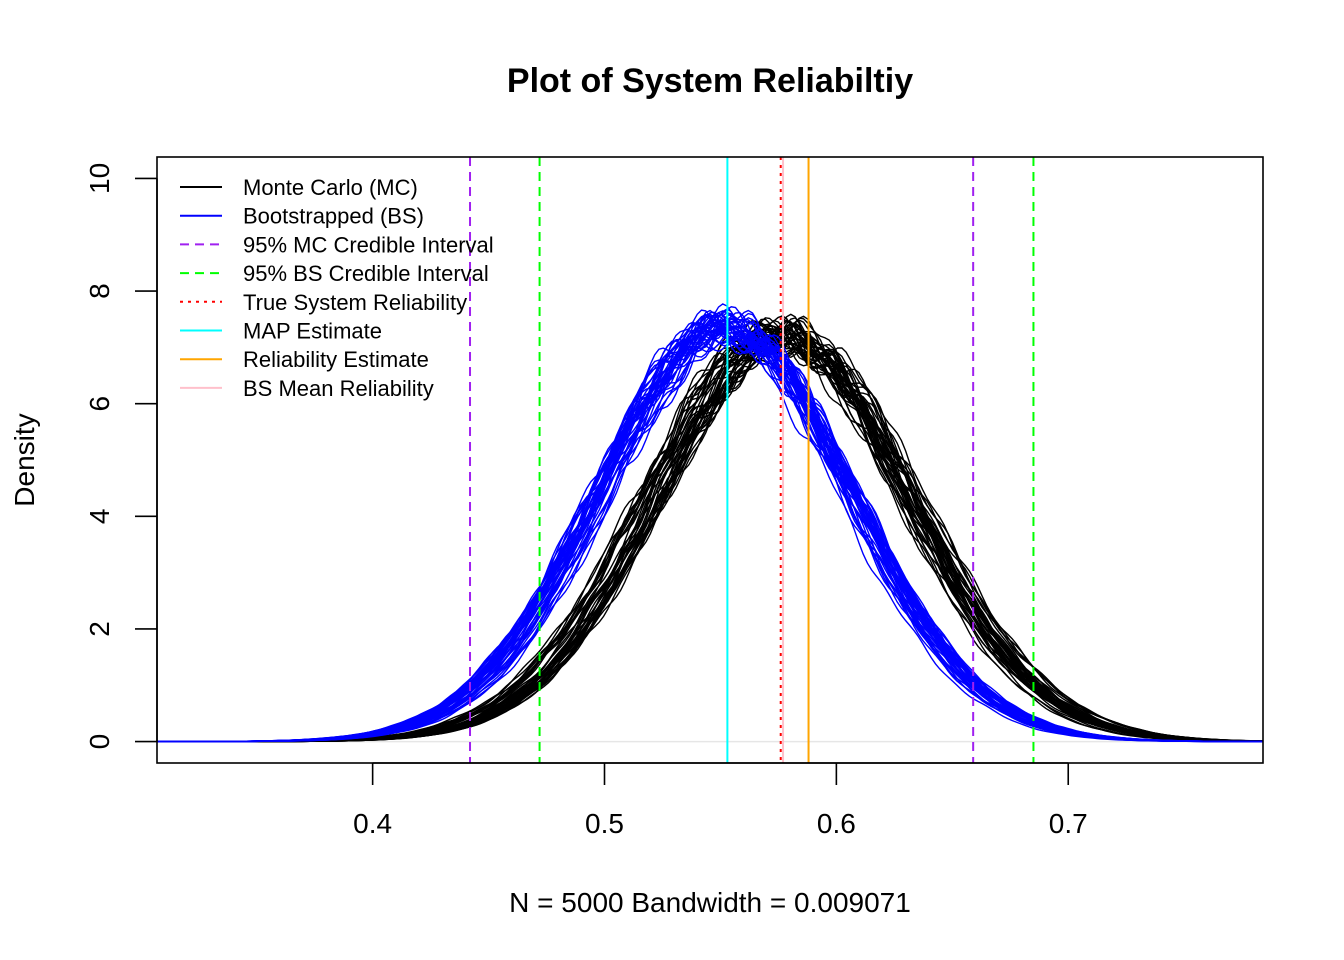  Describe the element at coordinates (710, 81) in the screenshot. I see `chart-title: Plot of System Reliabiltiy` at that location.